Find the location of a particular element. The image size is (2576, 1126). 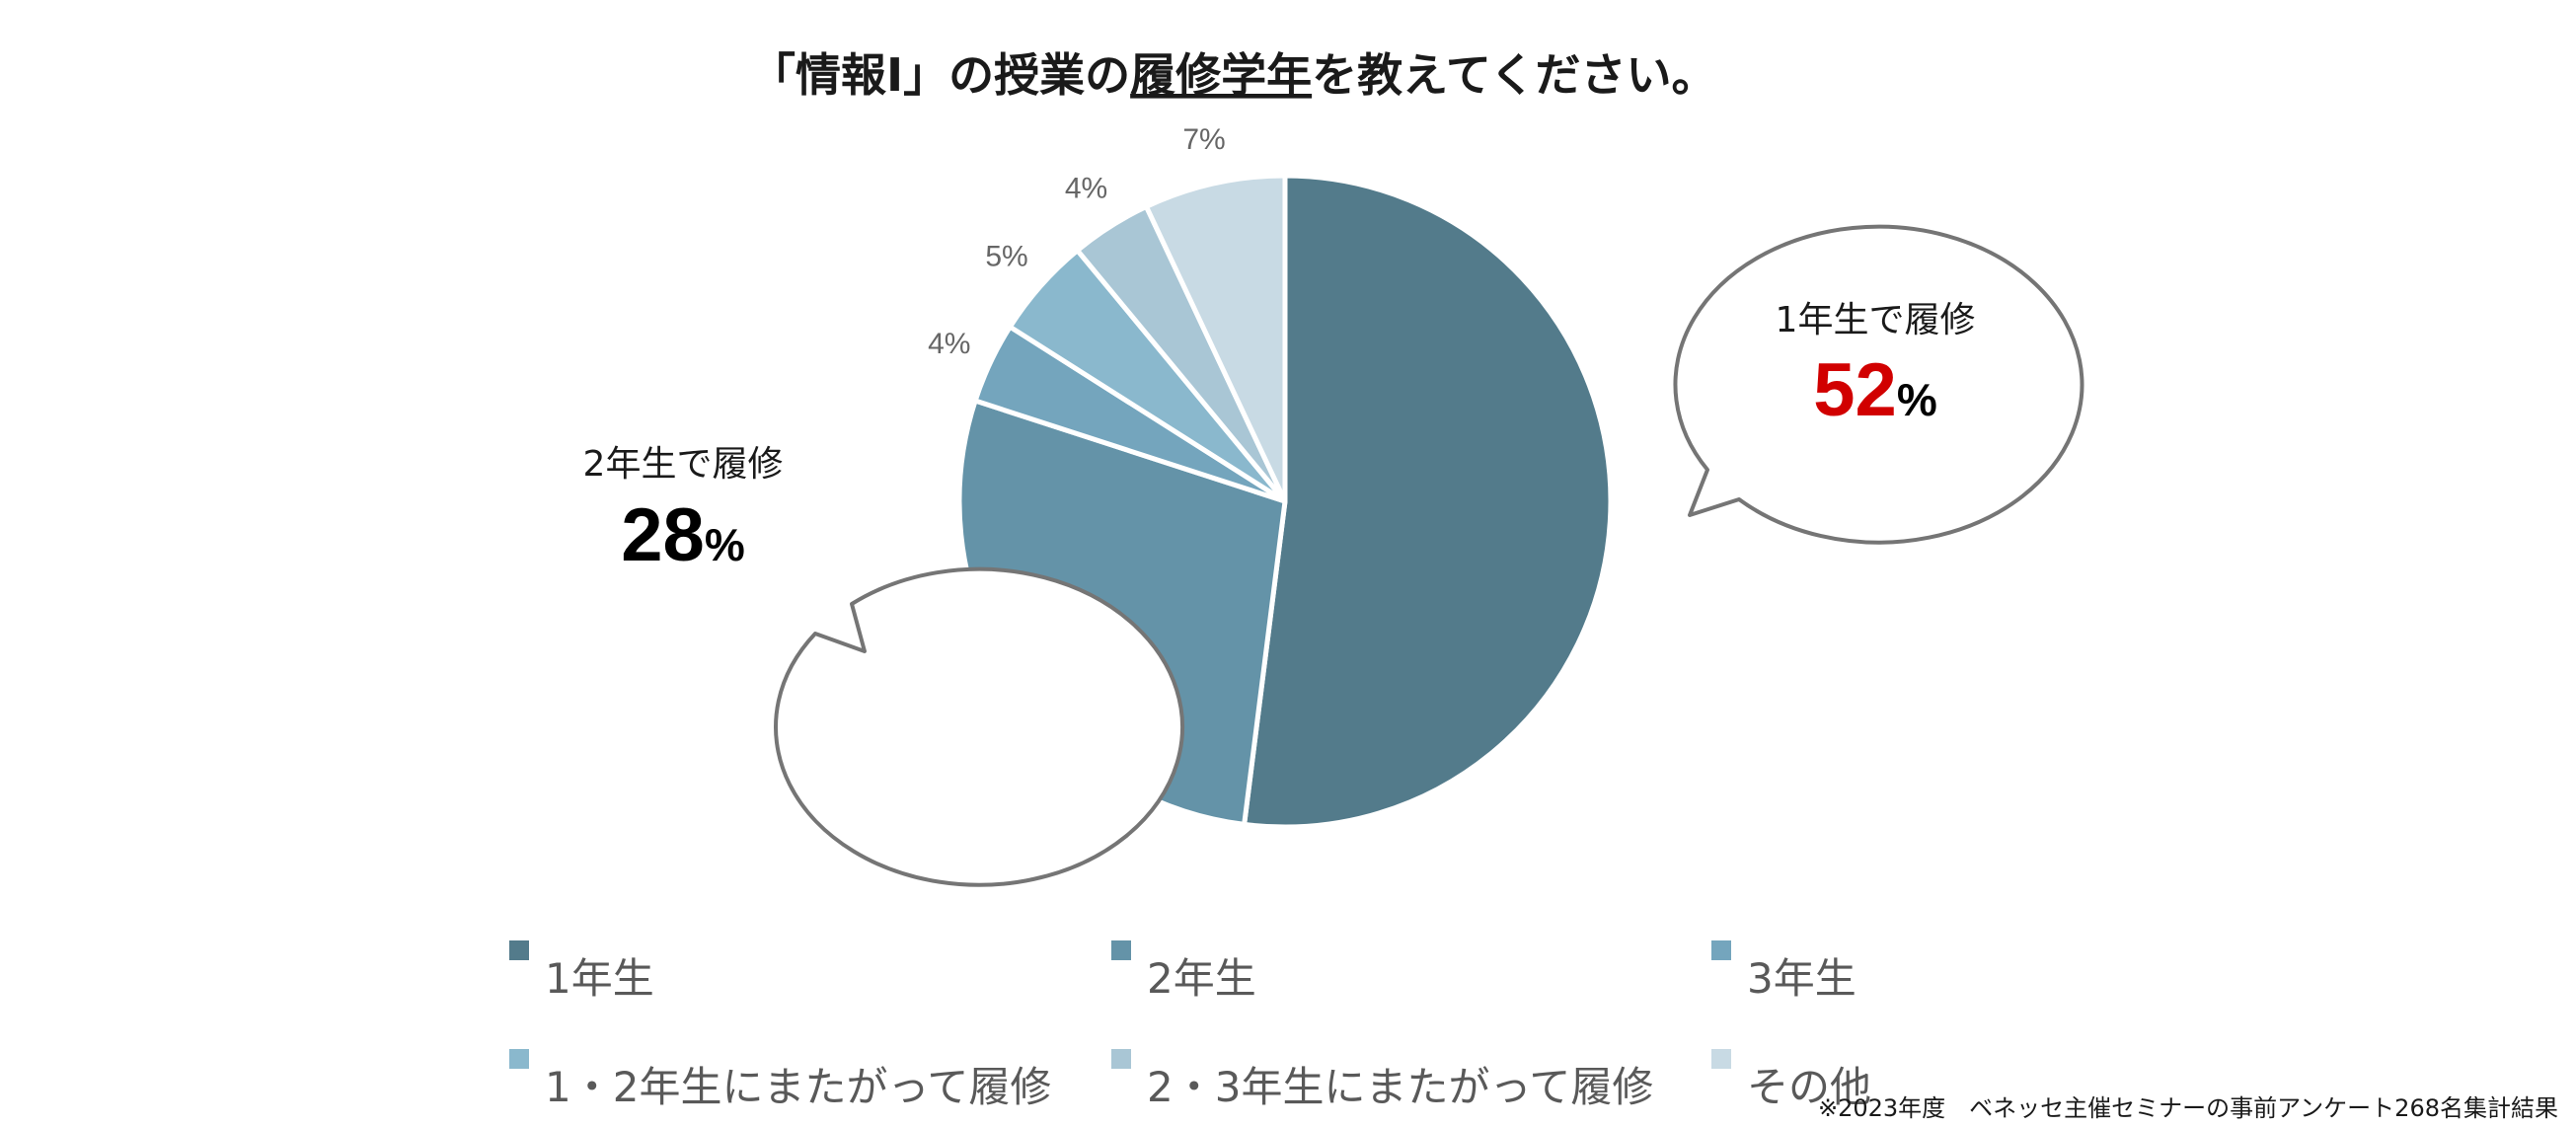

legend-item-0: 1年生 is located at coordinates (581, 971).